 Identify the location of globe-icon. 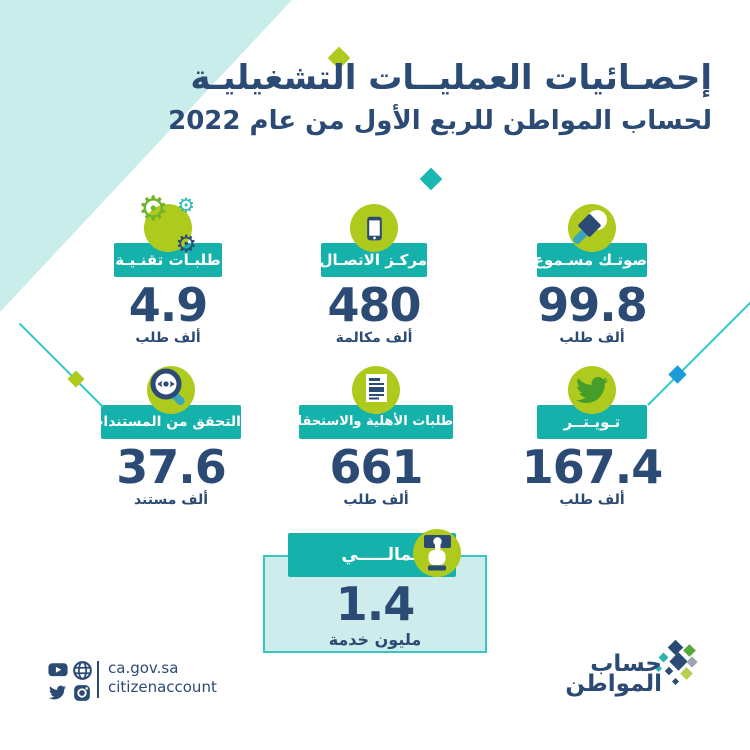
(83, 670).